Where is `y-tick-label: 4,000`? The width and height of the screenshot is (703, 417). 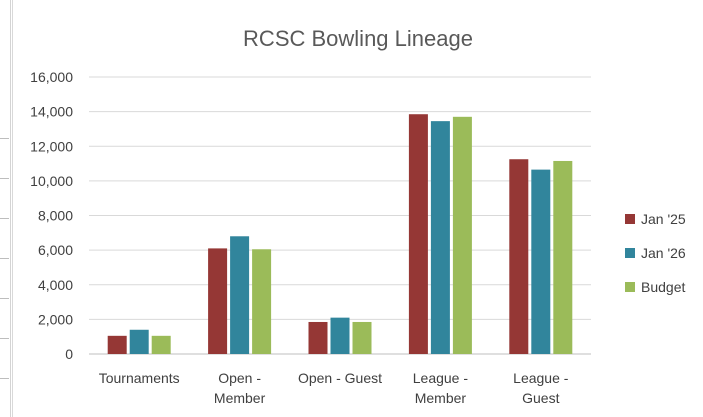
y-tick-label: 4,000 is located at coordinates (55, 285).